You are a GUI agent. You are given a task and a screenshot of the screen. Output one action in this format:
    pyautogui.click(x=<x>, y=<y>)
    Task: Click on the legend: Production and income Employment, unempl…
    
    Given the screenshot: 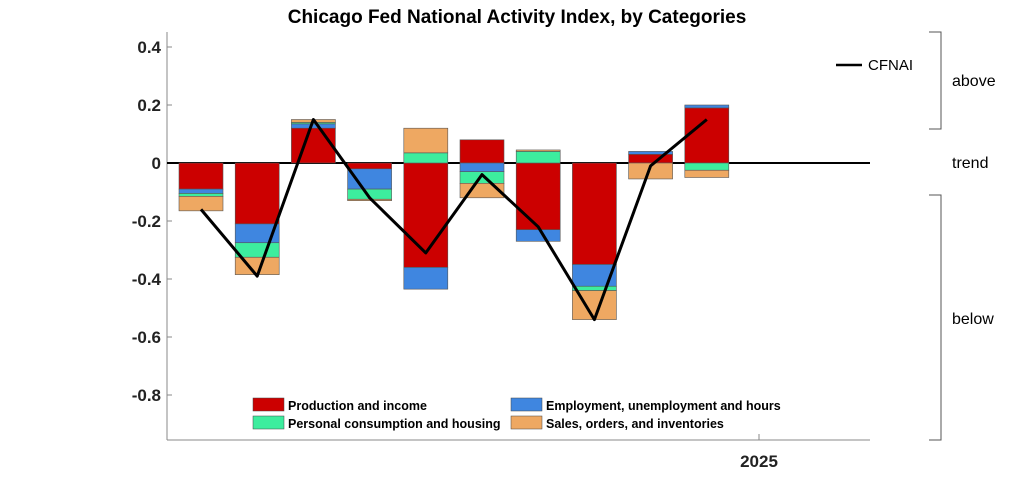 What is the action you would take?
    pyautogui.click(x=516, y=414)
    